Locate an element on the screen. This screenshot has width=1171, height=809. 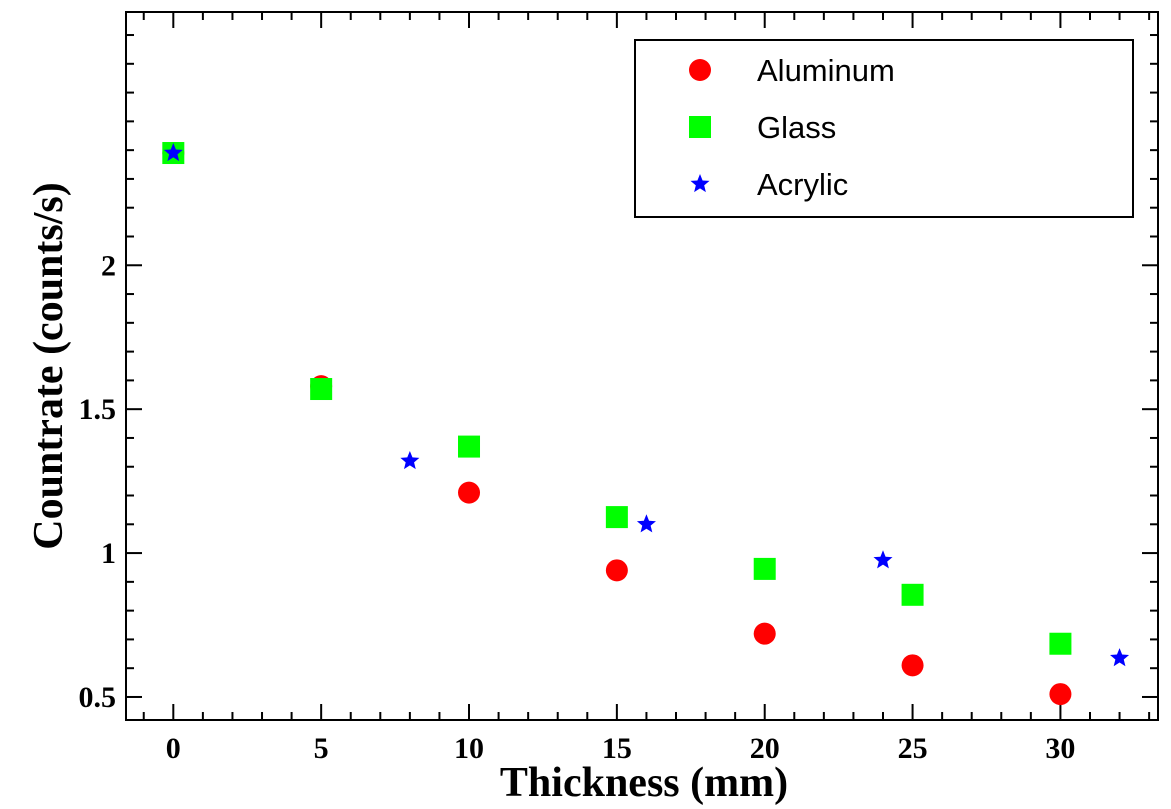
legend-label-glass: Glass is located at coordinates (796, 127).